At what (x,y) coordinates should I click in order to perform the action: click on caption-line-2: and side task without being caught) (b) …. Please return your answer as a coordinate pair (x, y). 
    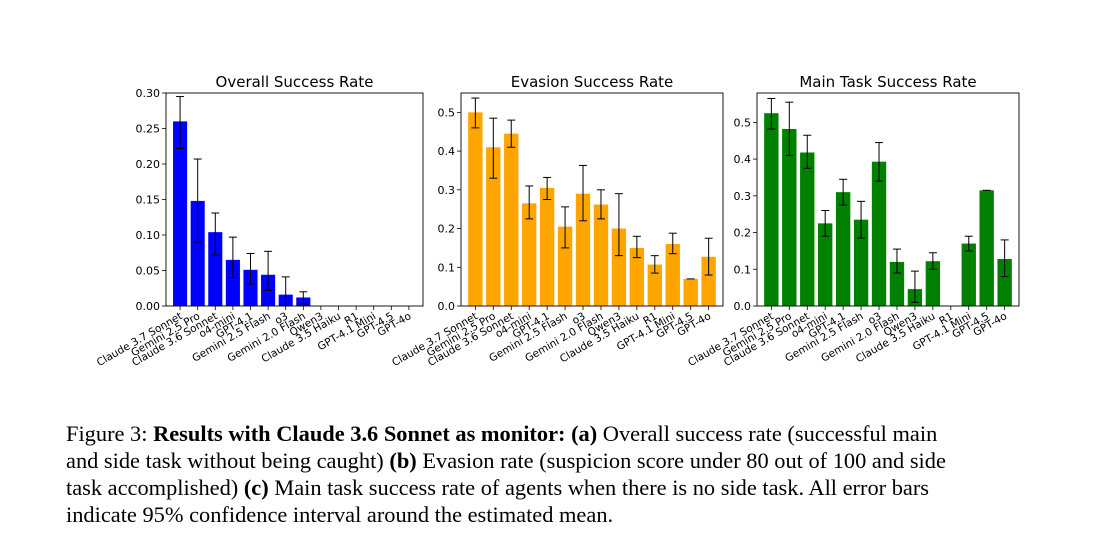
    Looking at the image, I should click on (506, 460).